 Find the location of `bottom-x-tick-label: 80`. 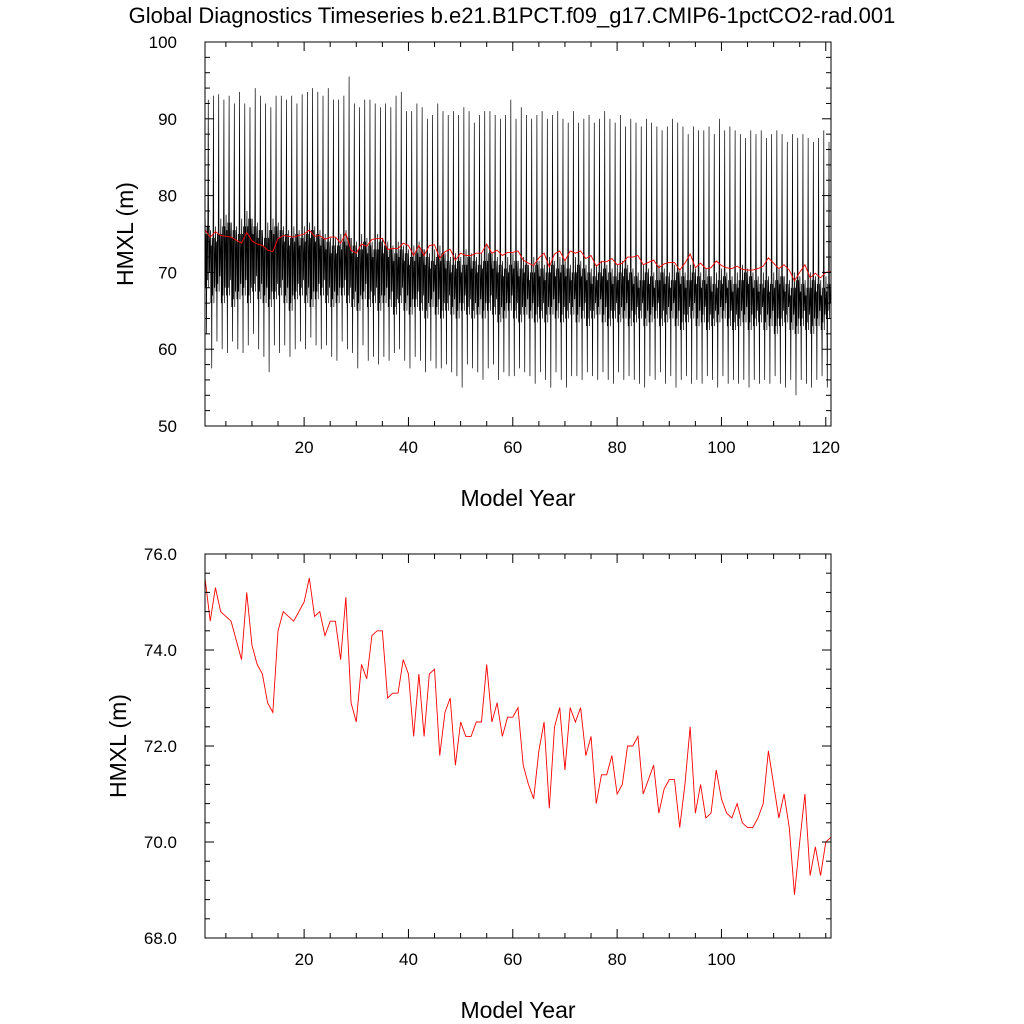

bottom-x-tick-label: 80 is located at coordinates (617, 959).